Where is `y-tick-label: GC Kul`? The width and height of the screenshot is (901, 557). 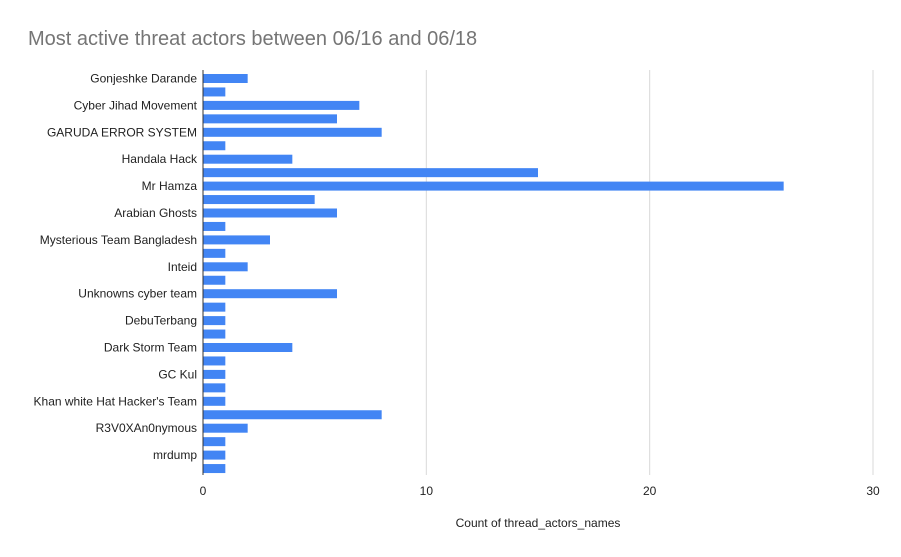 y-tick-label: GC Kul is located at coordinates (177, 374).